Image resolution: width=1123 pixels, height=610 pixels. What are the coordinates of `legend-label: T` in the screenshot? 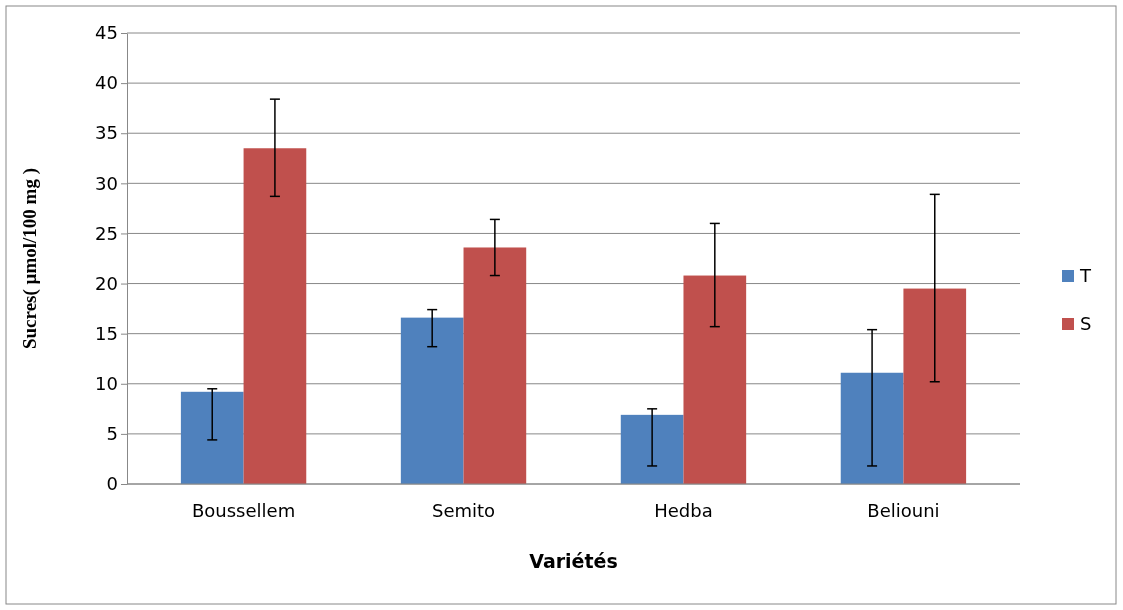 It's located at (1085, 275).